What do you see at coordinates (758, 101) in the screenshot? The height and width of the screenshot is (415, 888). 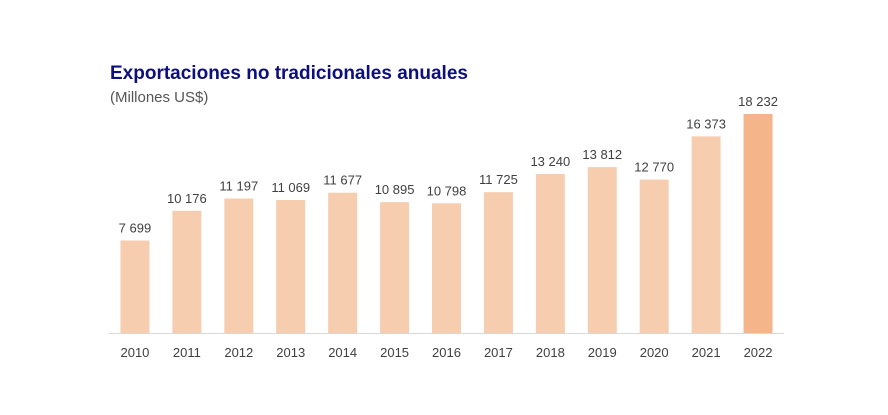 I see `value-label-2022: 18 232` at bounding box center [758, 101].